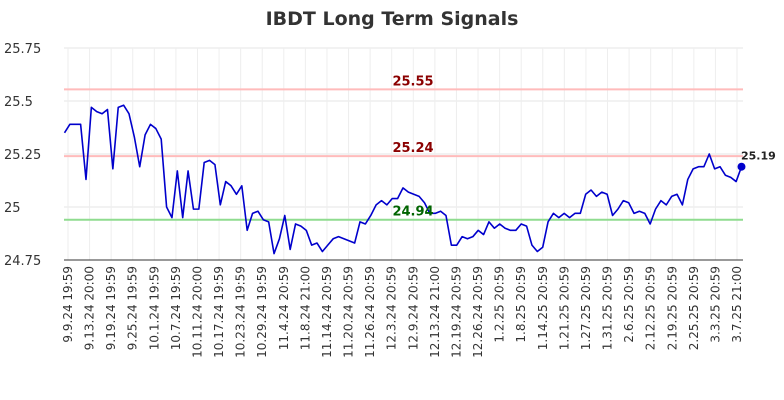  What do you see at coordinates (392, 308) in the screenshot?
I see `x-tick-label: 12.3.24 20:59` at bounding box center [392, 308].